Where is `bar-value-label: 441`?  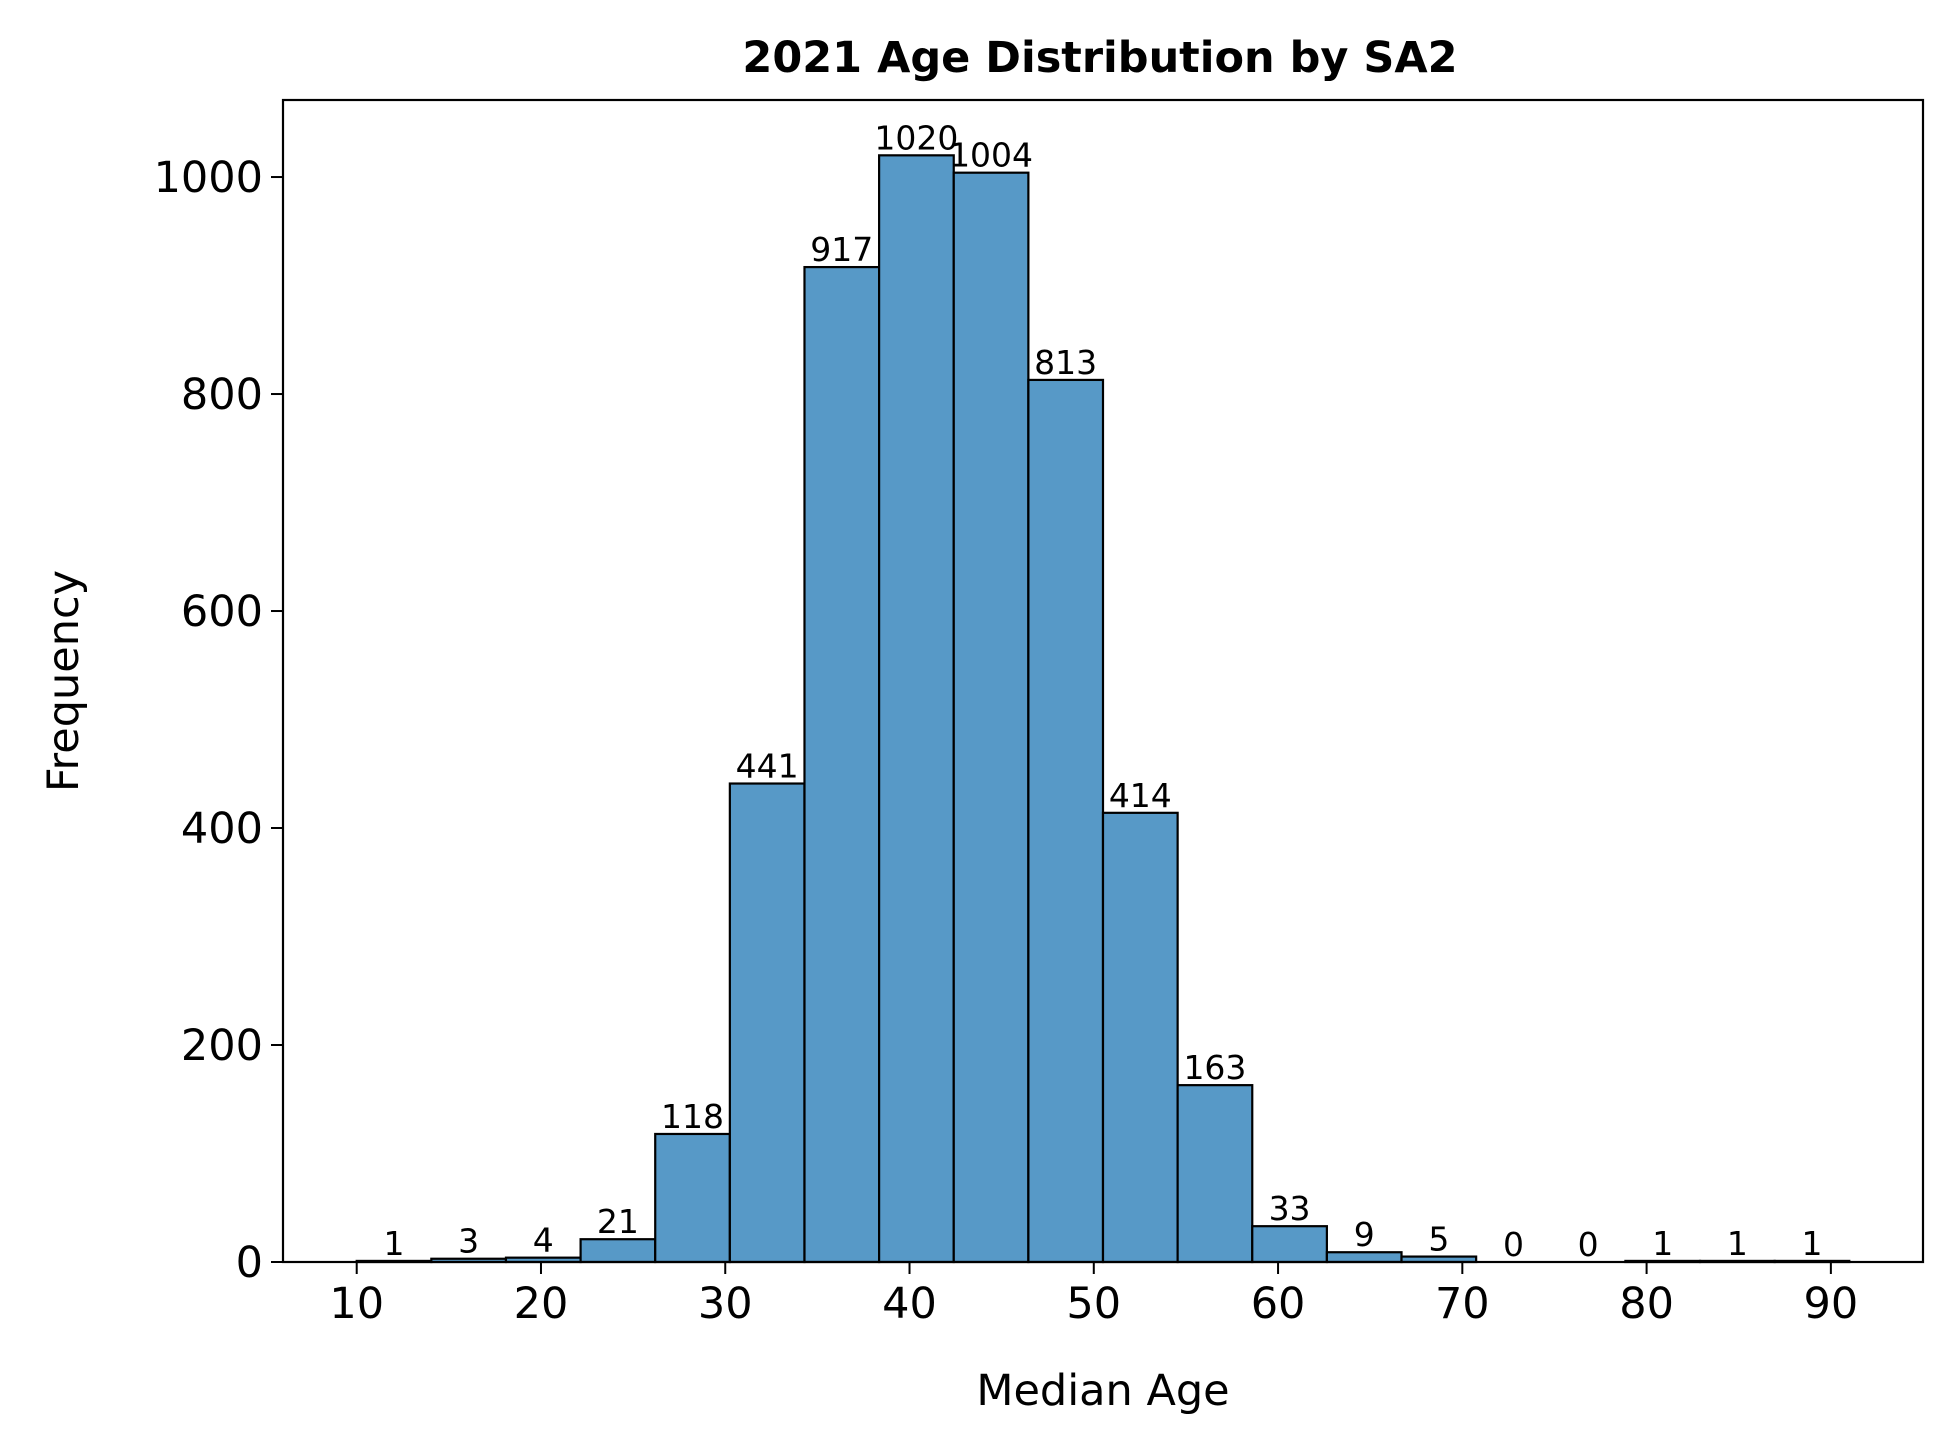
bar-value-label: 441 is located at coordinates (767, 766).